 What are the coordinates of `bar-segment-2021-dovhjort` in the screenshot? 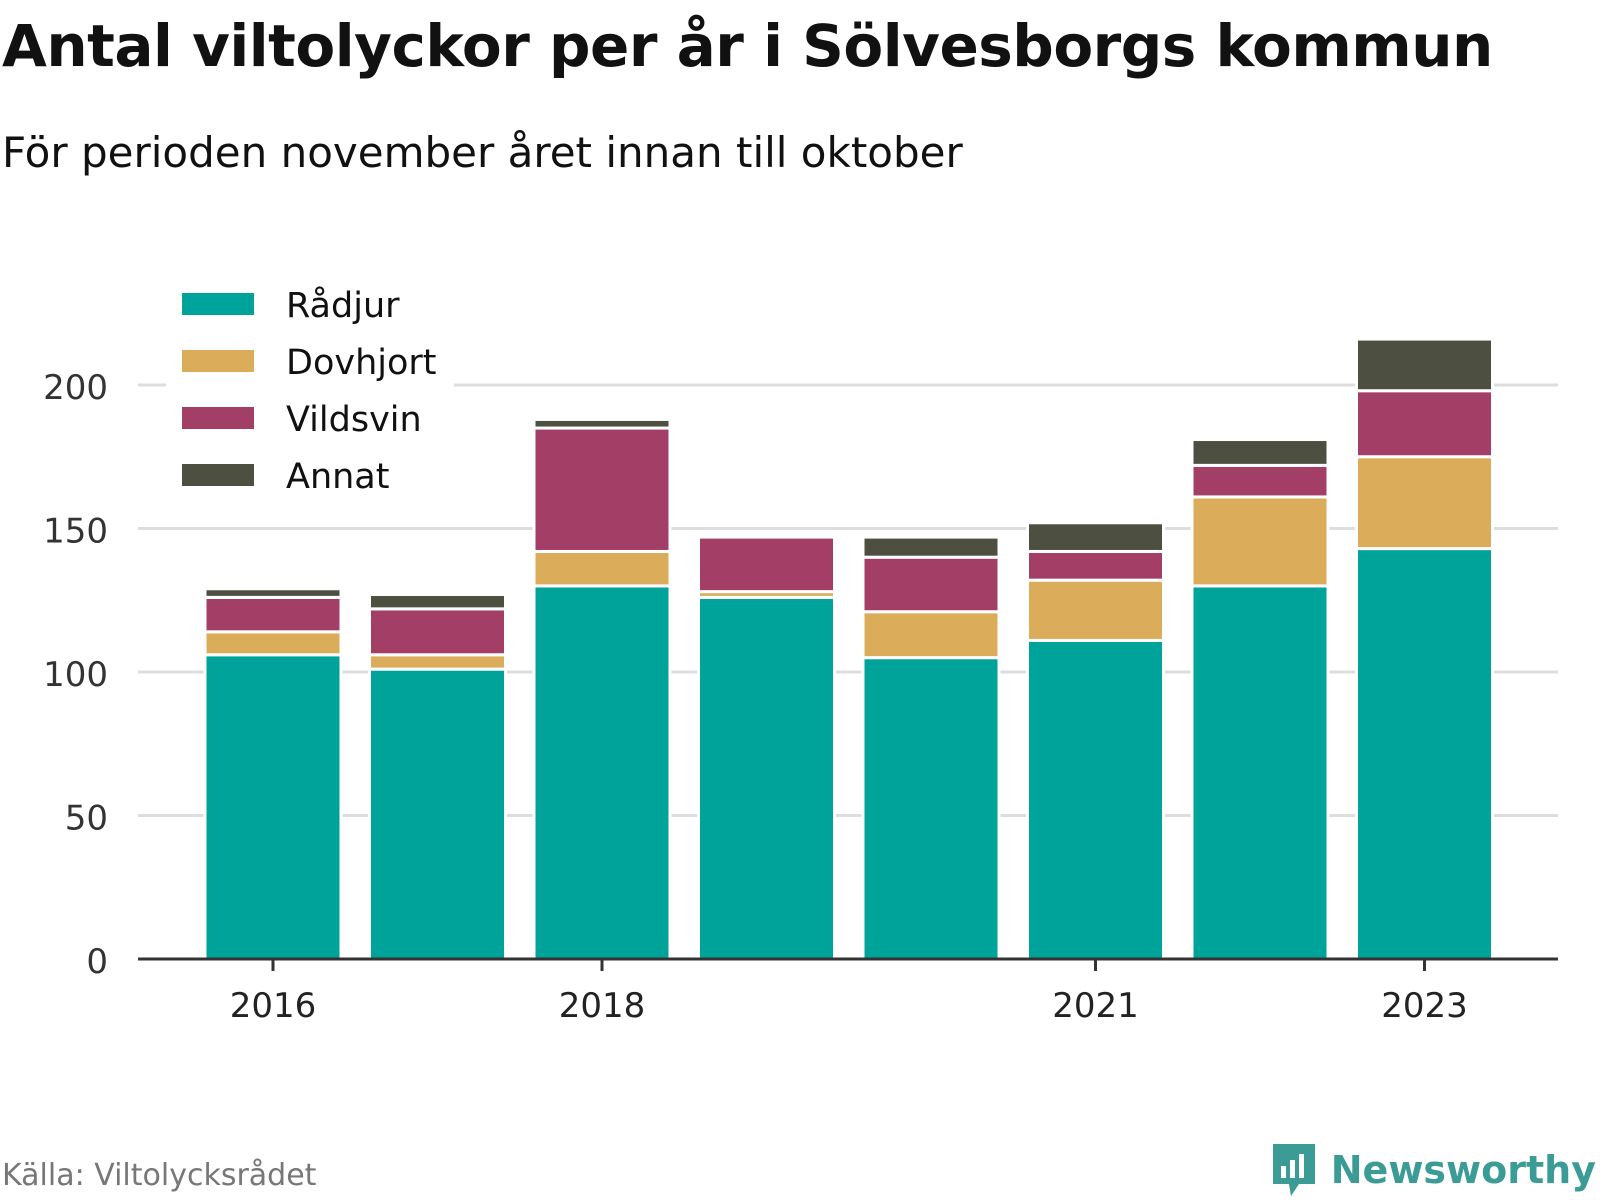 It's located at (1095, 610).